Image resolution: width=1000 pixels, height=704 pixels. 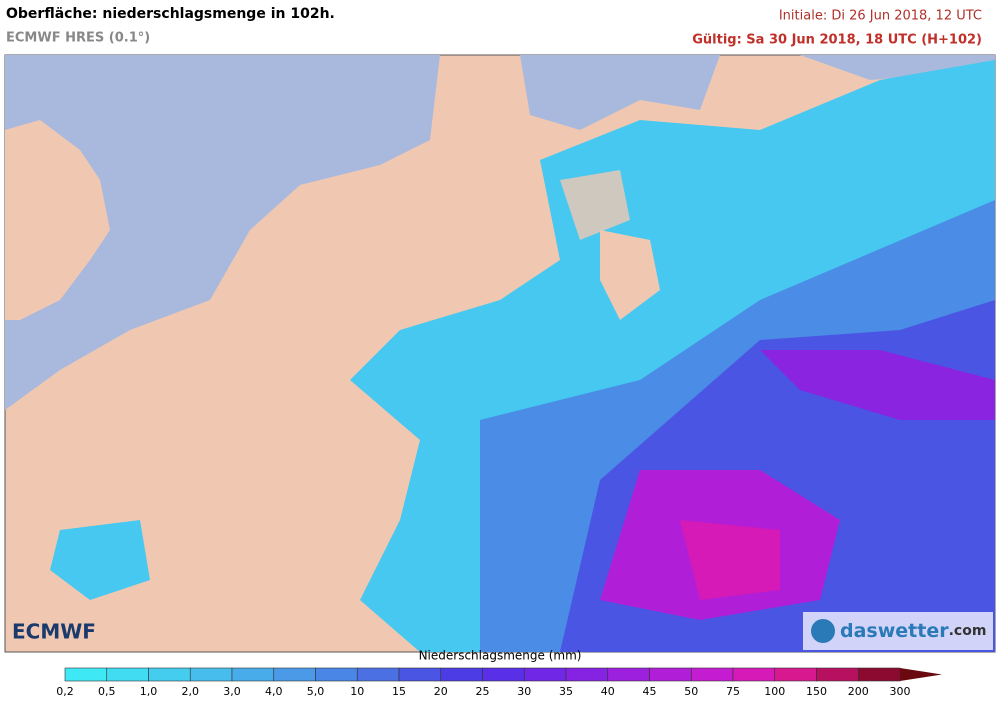 I want to click on logo-icon, so click(x=823, y=631).